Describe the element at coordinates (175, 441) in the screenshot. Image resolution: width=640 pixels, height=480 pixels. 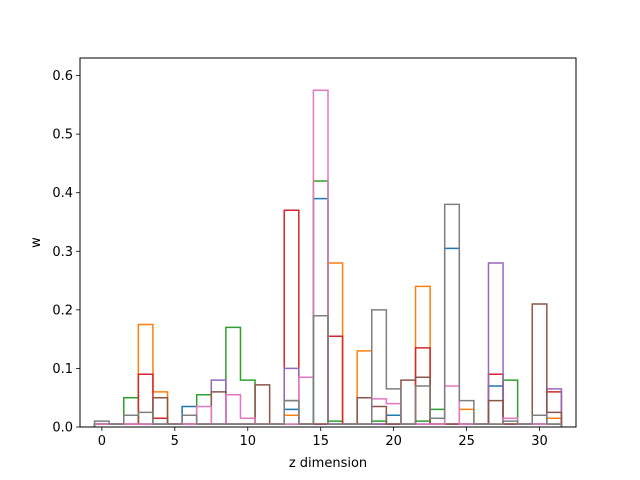
I see `x-tick-label: 5` at that location.